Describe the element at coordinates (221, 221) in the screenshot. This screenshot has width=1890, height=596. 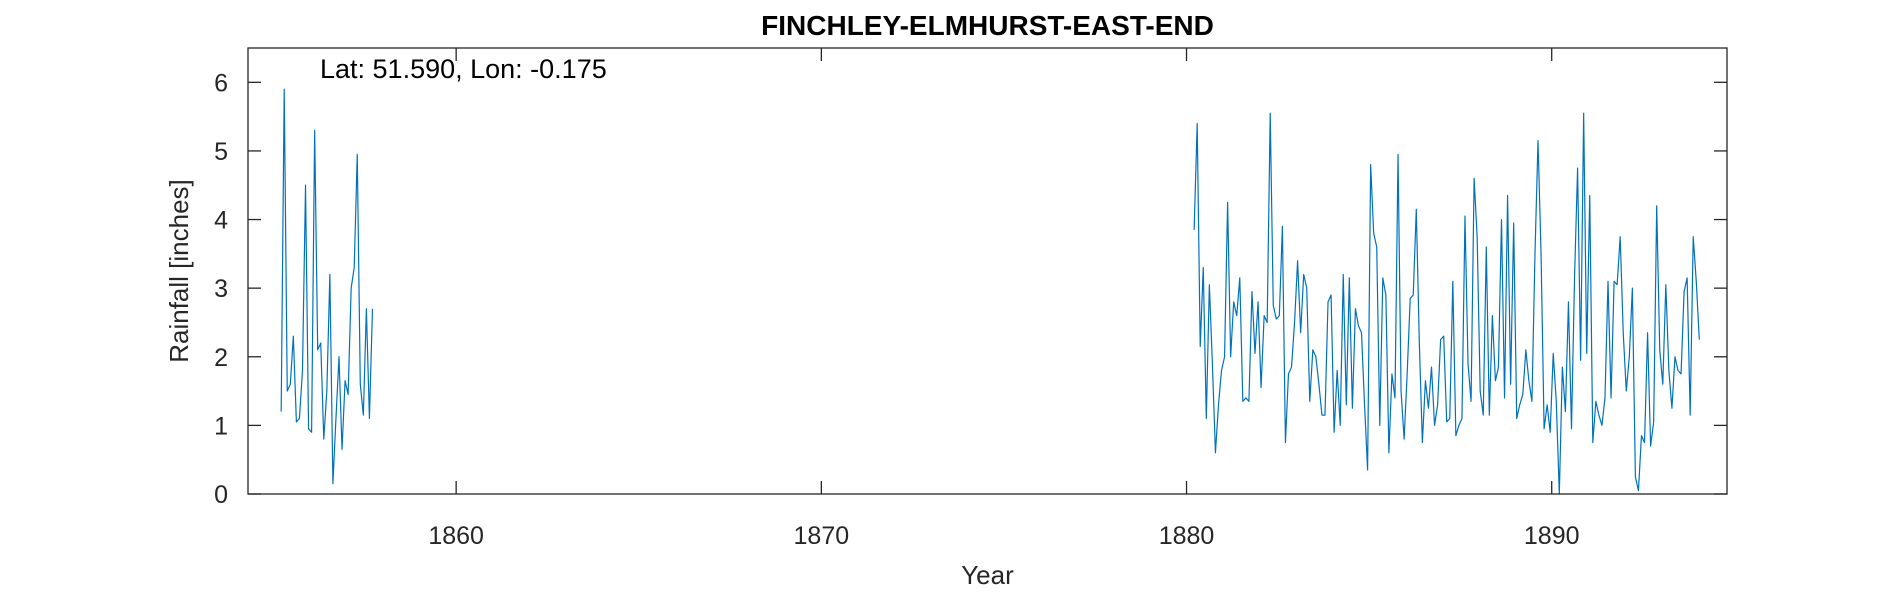
I see `y-tick-label: 4` at that location.